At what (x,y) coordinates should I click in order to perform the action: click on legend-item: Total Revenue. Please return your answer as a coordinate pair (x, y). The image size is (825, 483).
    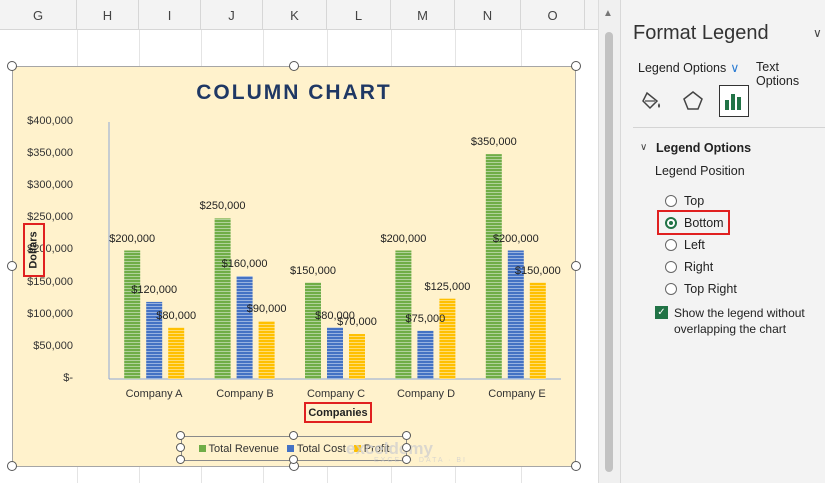
    Looking at the image, I should click on (238, 448).